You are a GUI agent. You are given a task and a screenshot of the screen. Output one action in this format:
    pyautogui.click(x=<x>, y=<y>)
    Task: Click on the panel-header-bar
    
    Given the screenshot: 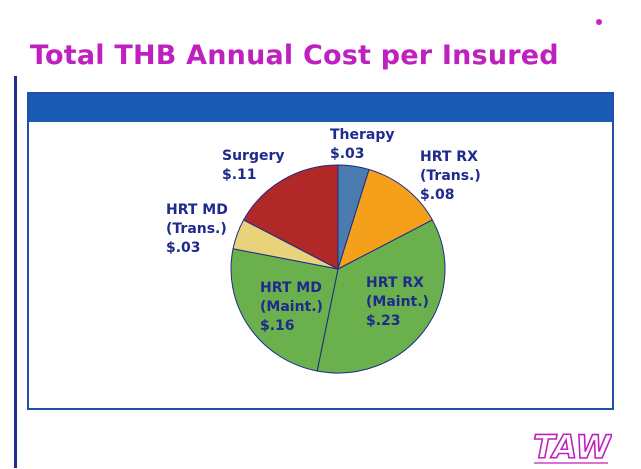 What is the action you would take?
    pyautogui.click(x=320, y=108)
    